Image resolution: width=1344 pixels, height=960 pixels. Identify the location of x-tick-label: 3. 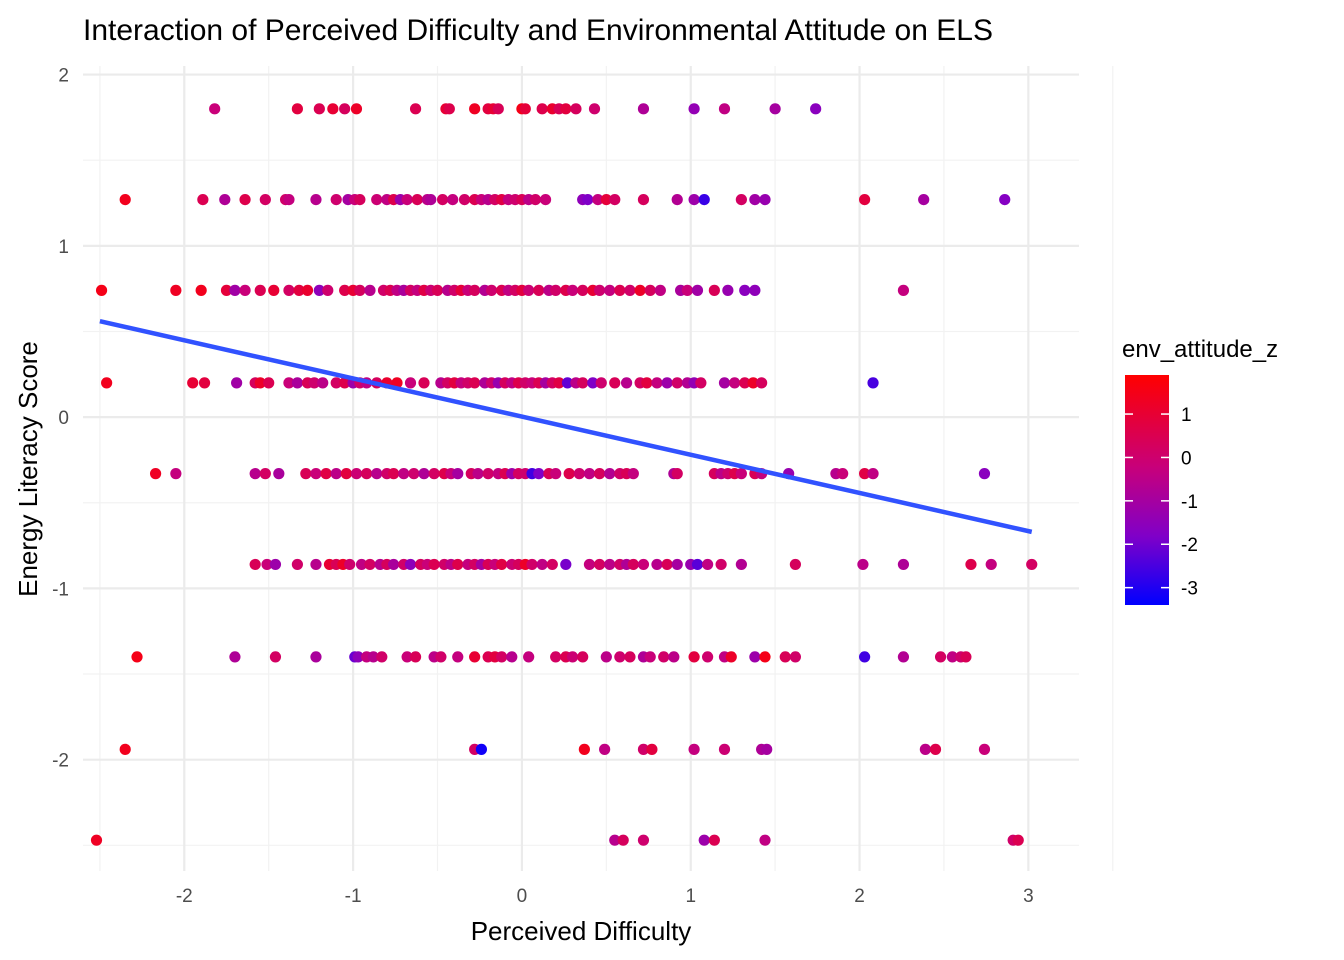
(1028, 896).